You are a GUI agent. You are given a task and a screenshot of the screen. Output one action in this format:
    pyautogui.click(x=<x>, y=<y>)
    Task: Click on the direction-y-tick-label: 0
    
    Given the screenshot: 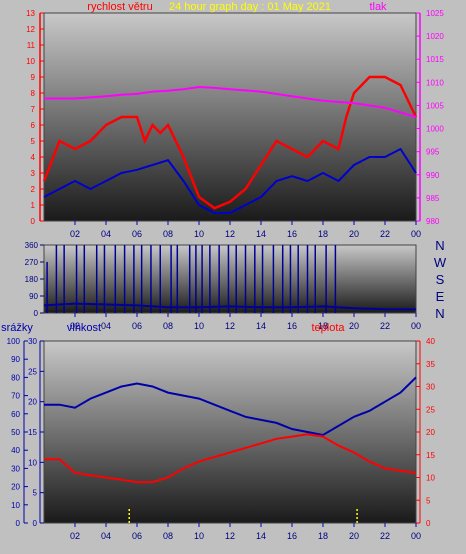 What is the action you would take?
    pyautogui.click(x=36, y=313)
    